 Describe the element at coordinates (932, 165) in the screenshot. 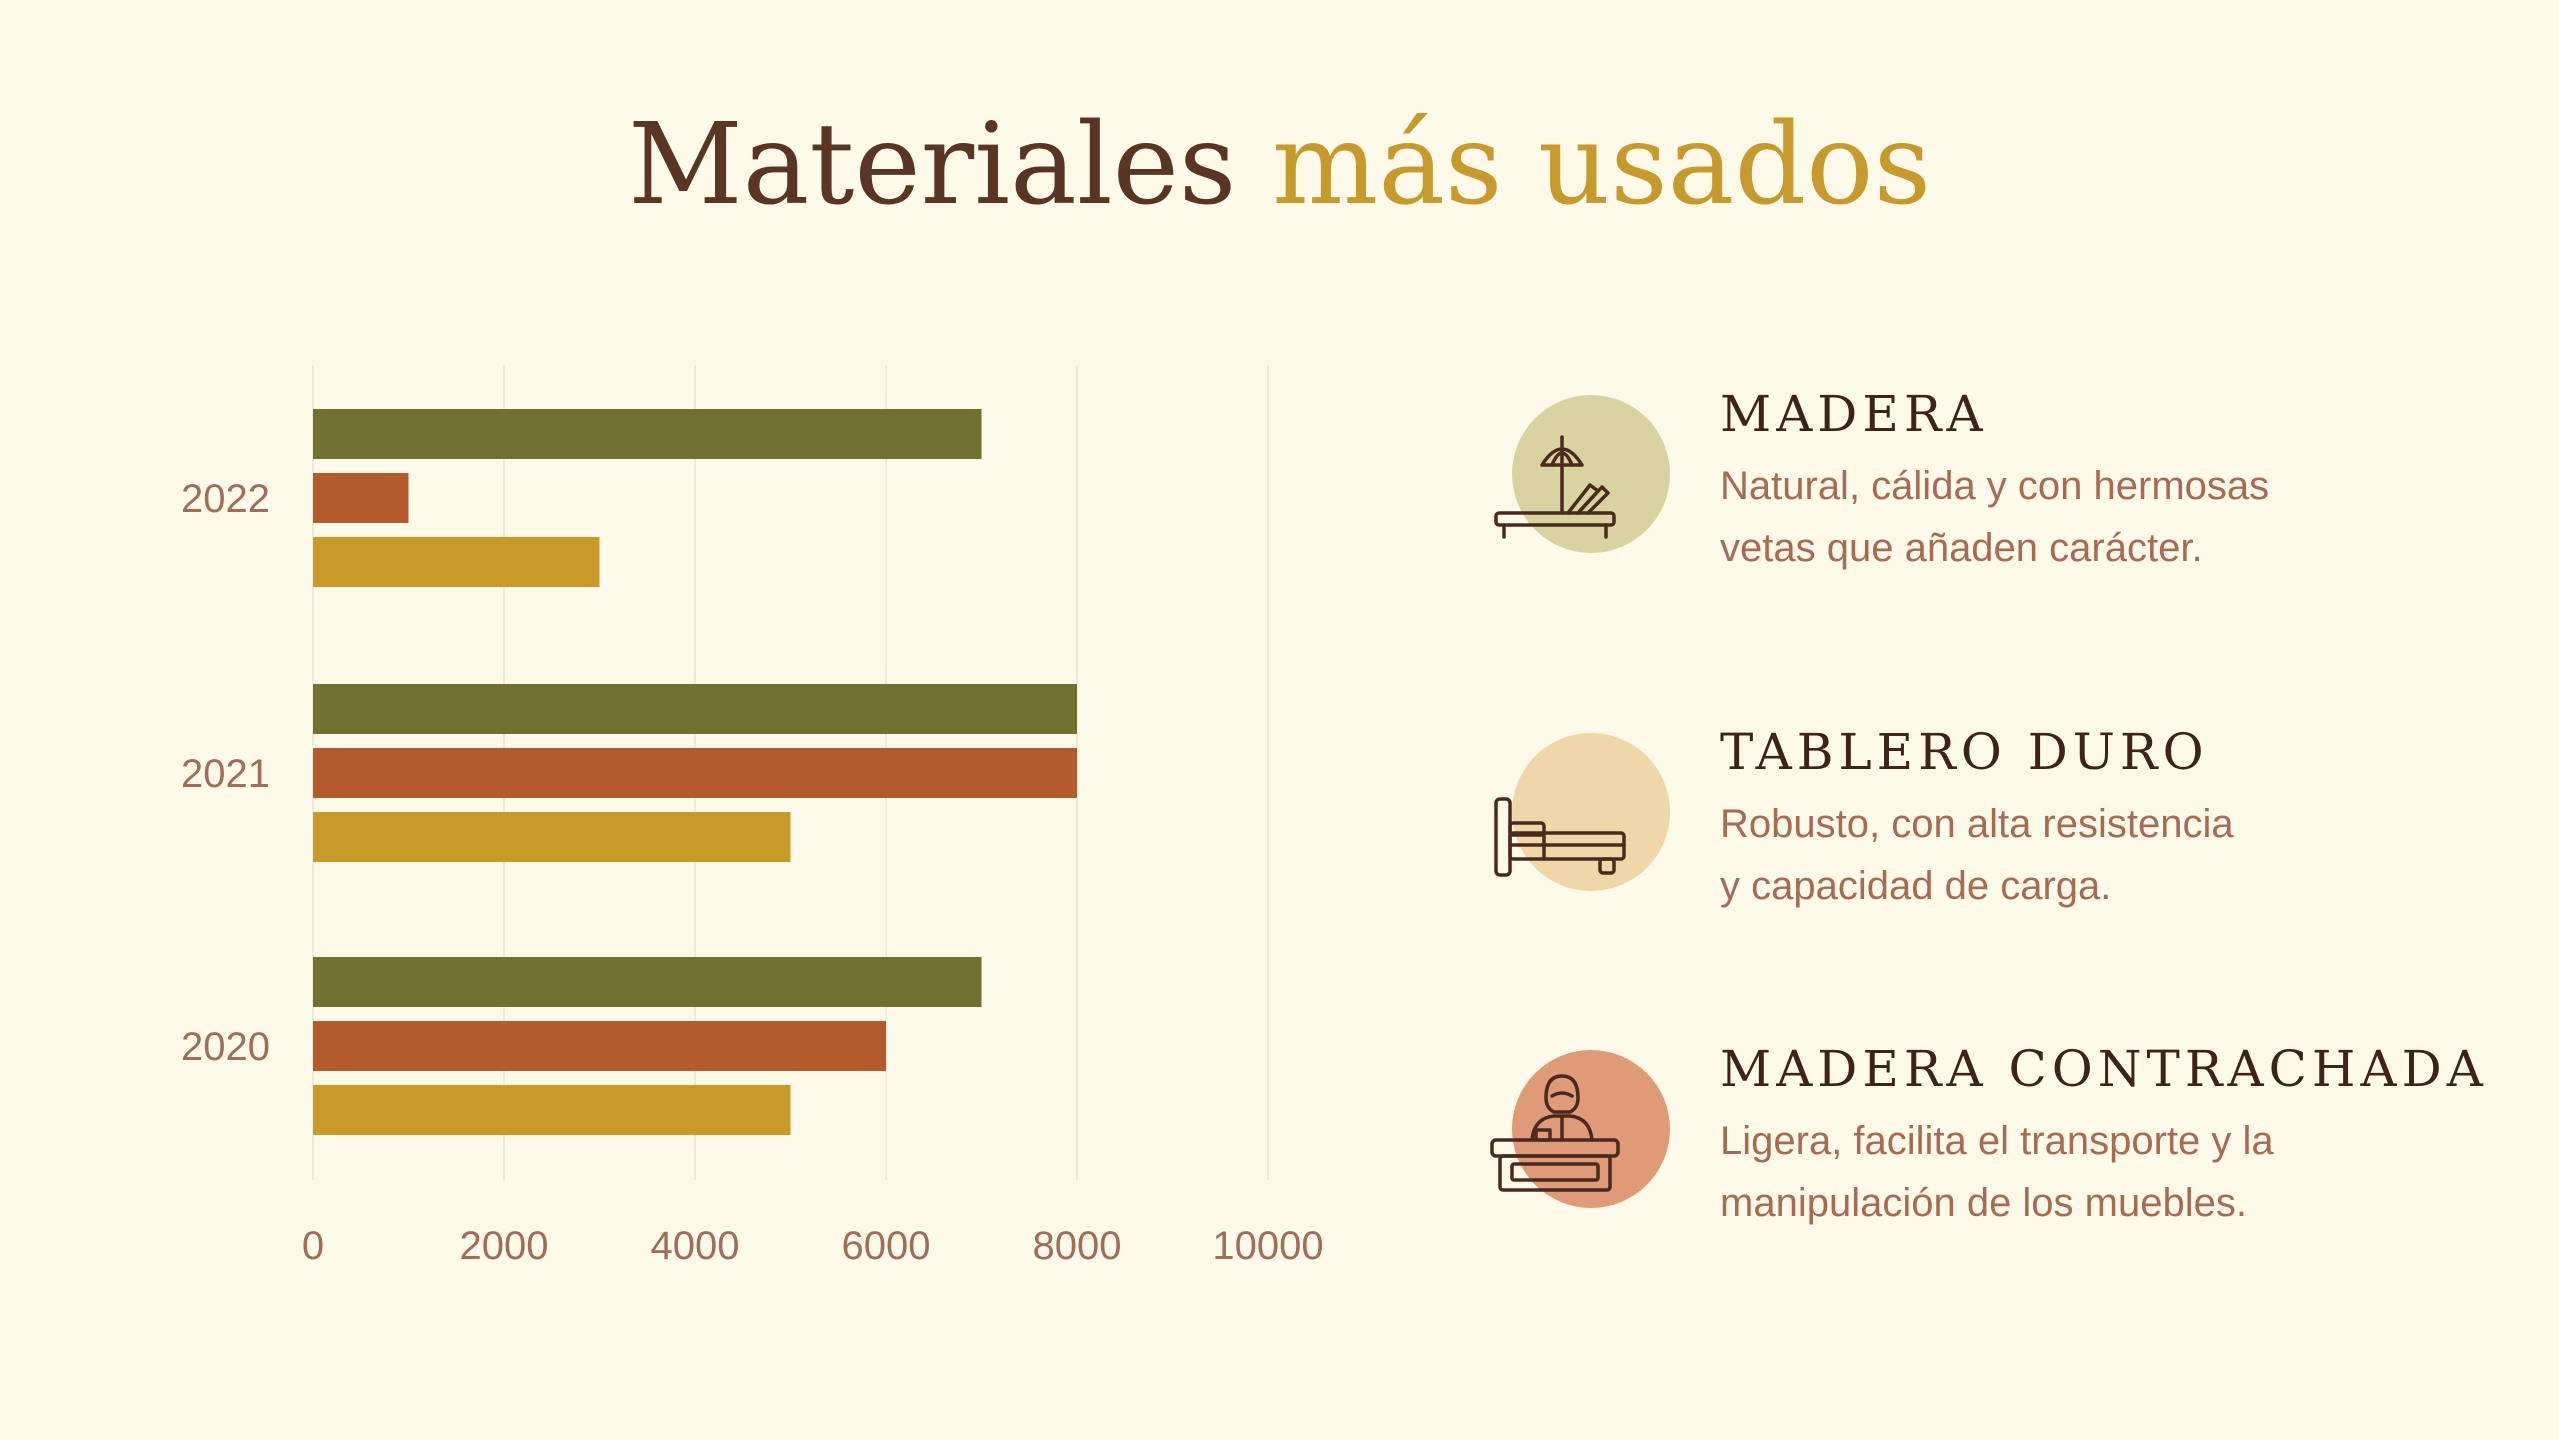

I see `title-main: Materiales` at that location.